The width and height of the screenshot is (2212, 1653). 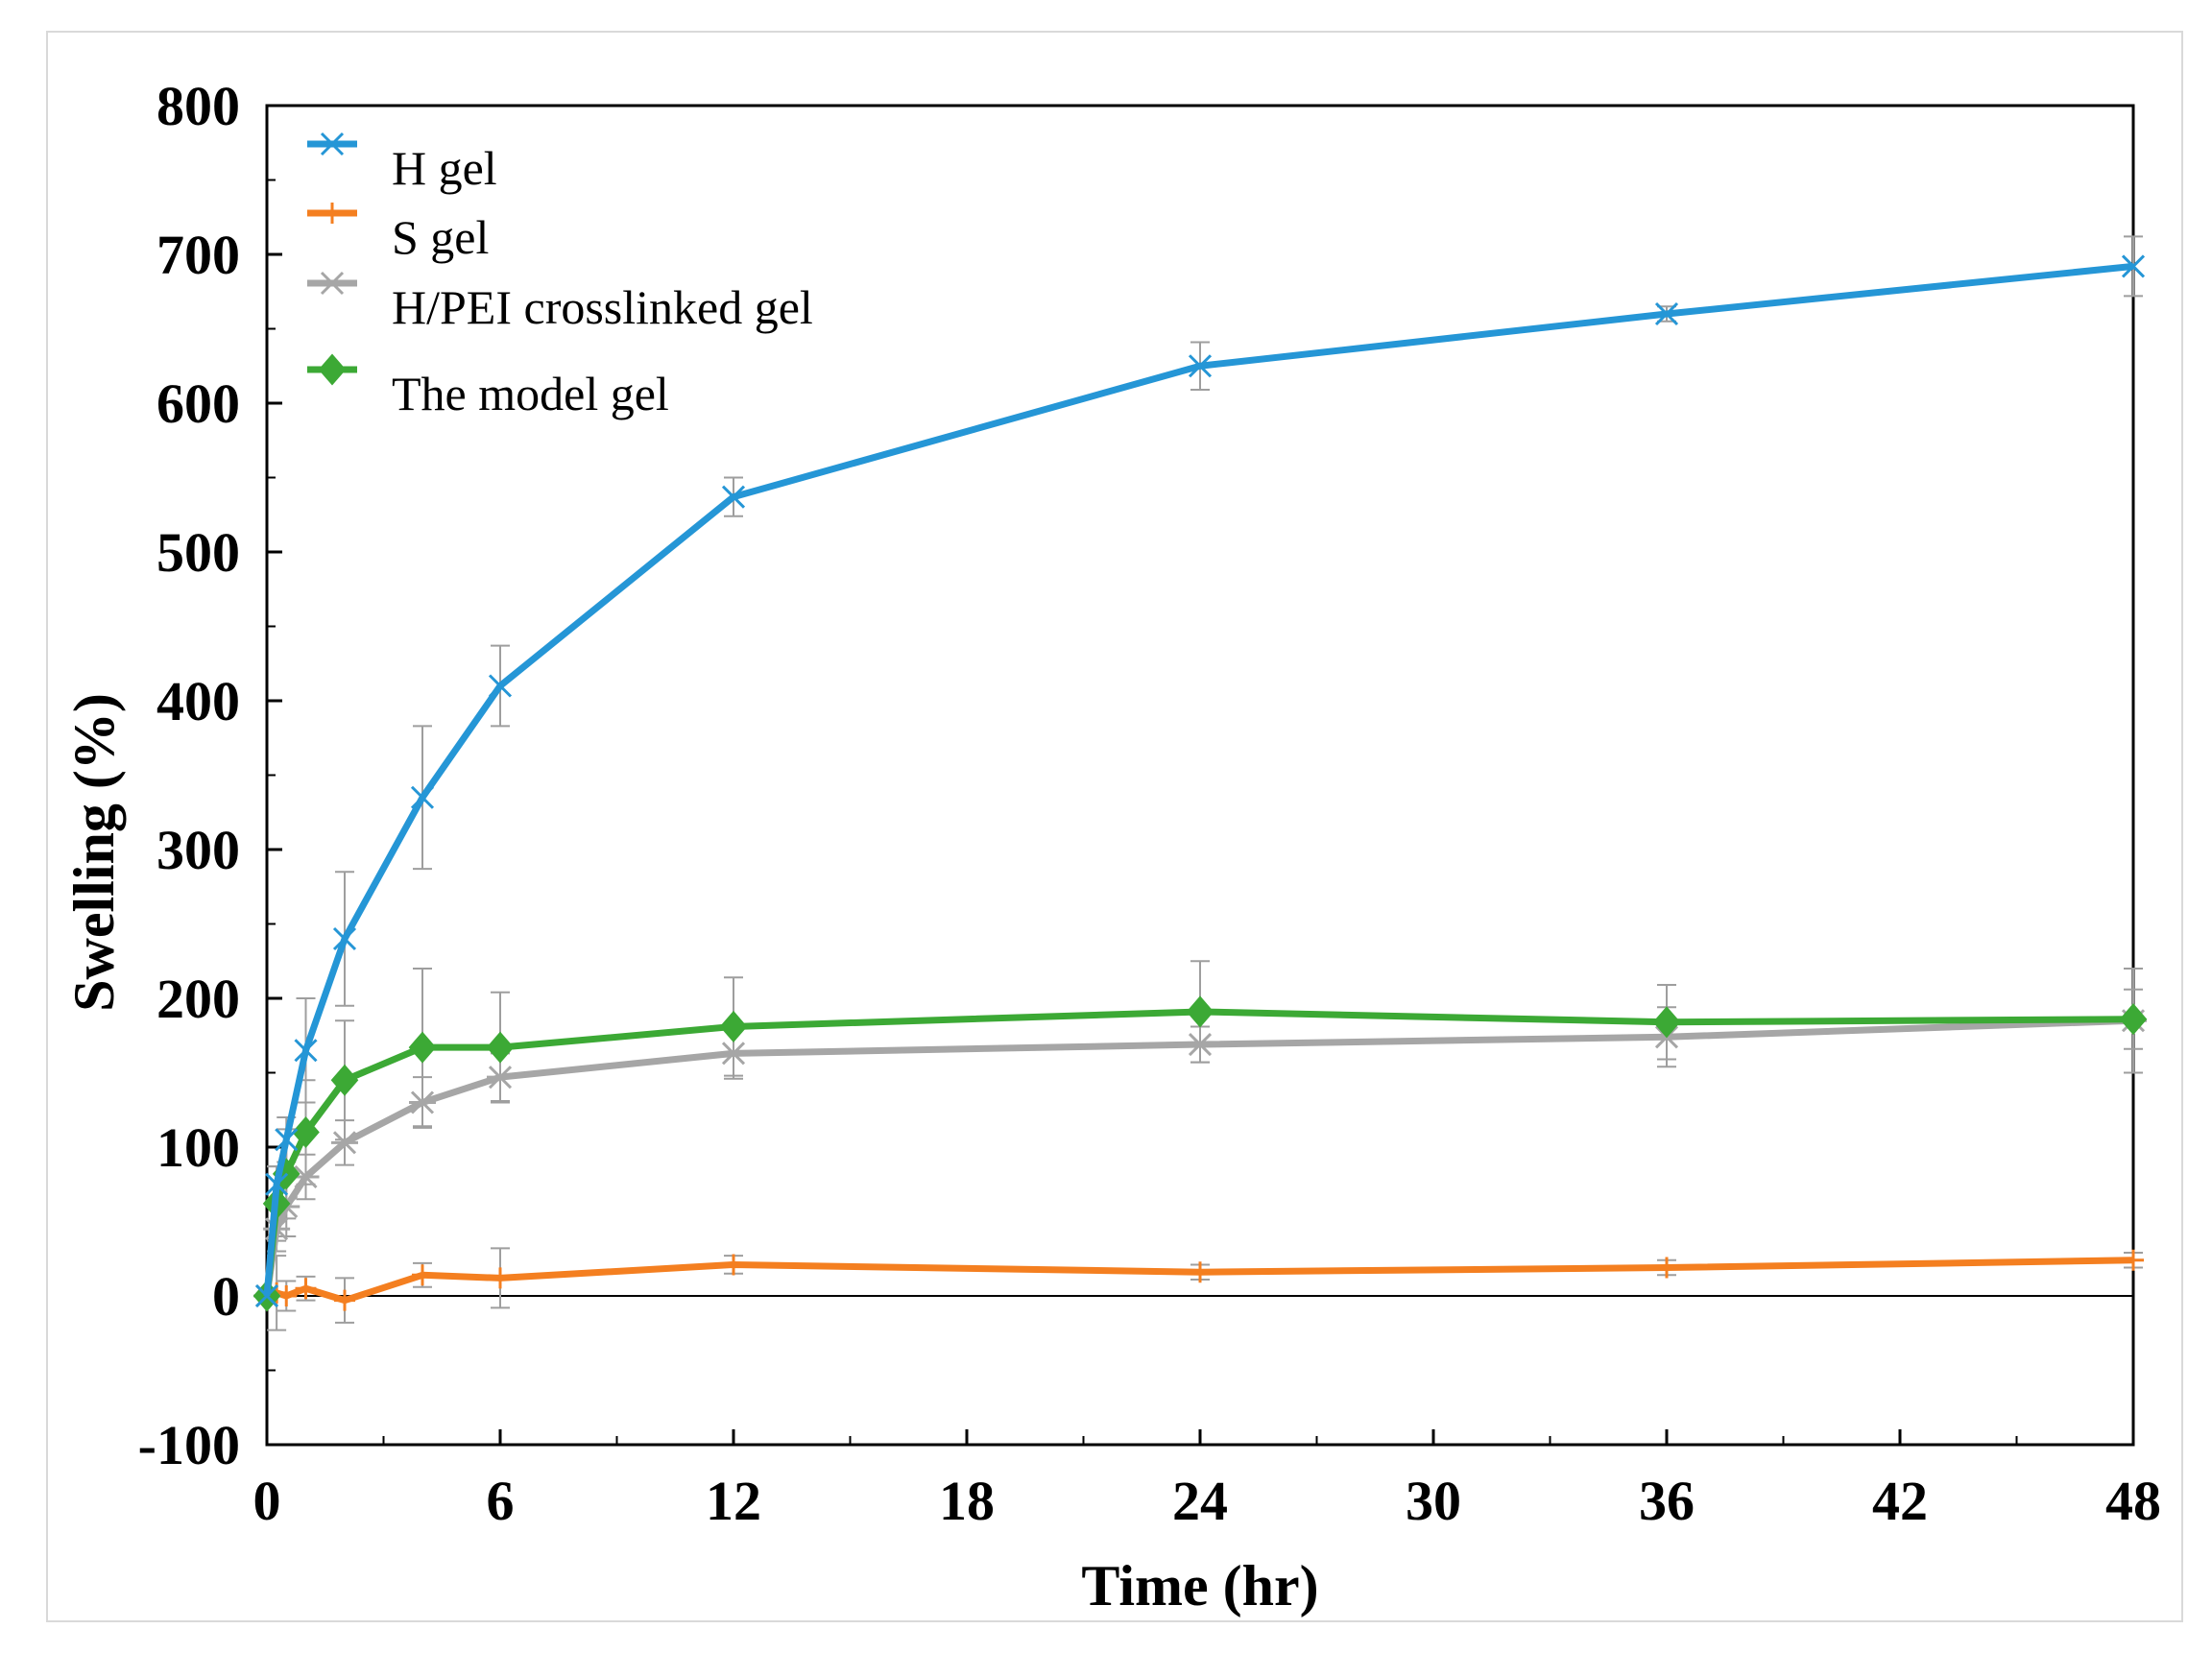 I want to click on y-tick-label: 300, so click(x=198, y=850).